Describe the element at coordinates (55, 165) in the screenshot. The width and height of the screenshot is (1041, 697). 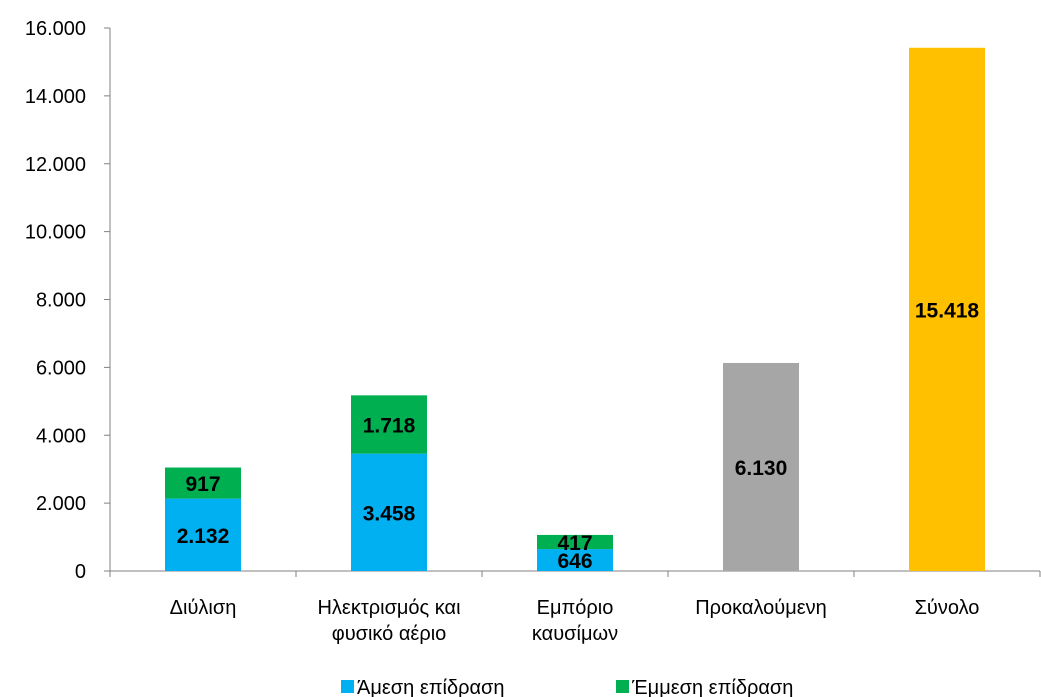
I see `y-tick-label: 12.000` at that location.